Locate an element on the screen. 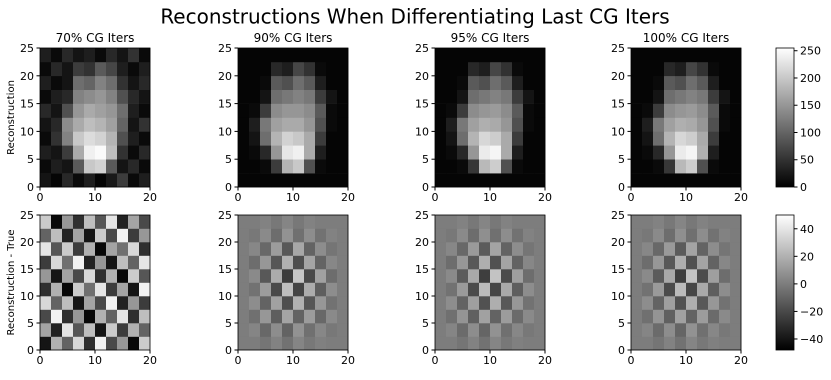 Image resolution: width=831 pixels, height=380 pixels. y-tick-label: 10 is located at coordinates (618, 296).